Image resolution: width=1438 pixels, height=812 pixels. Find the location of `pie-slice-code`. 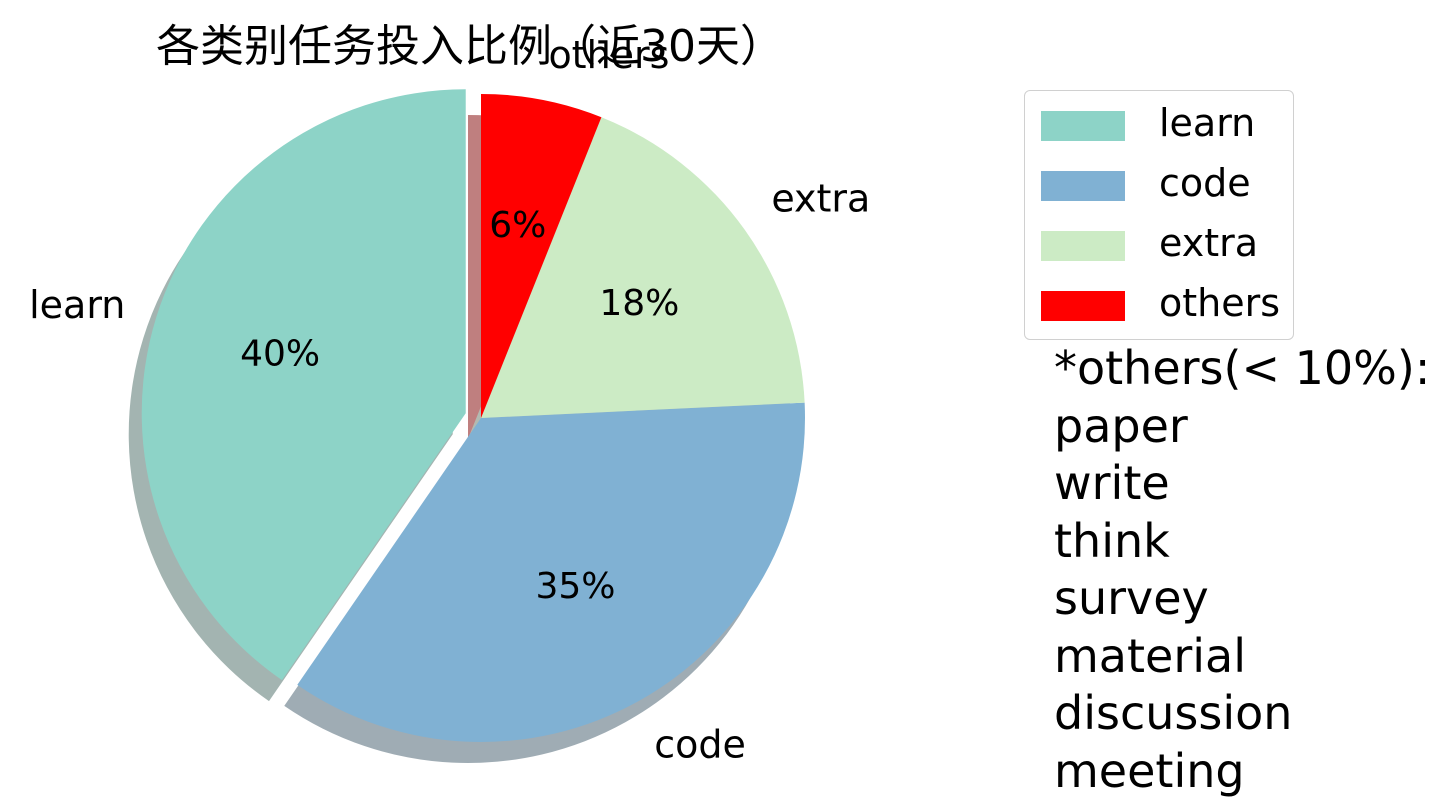

pie-slice-code is located at coordinates (551, 572).